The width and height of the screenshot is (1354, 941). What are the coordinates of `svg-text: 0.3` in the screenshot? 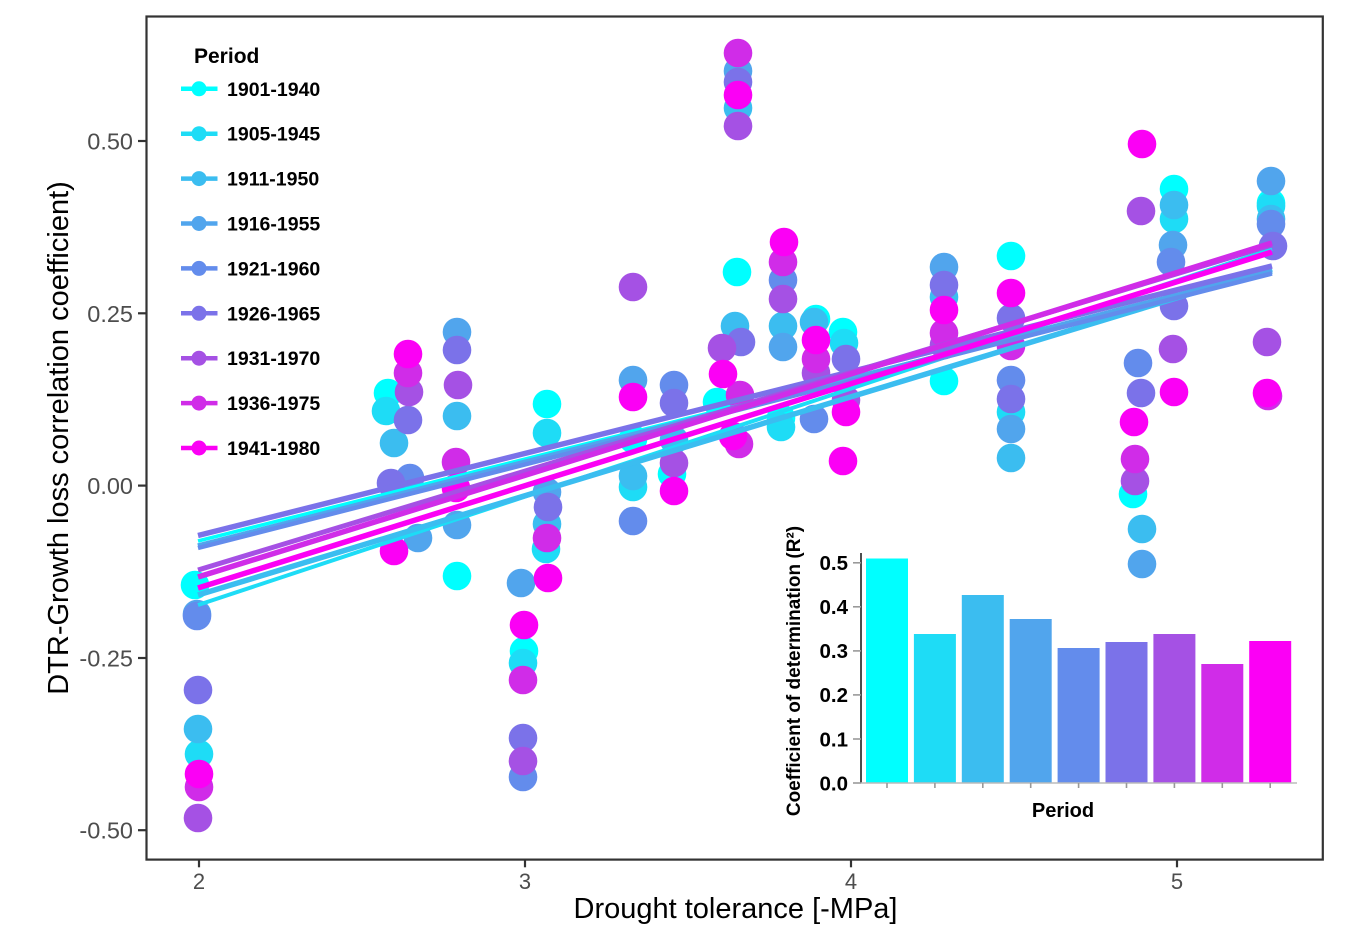 It's located at (834, 651).